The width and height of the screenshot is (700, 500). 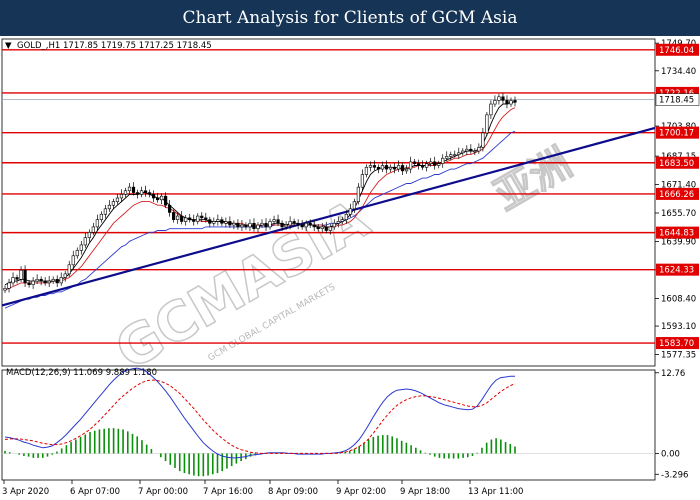 I want to click on y-tick-label: 1671.40, so click(x=678, y=186).